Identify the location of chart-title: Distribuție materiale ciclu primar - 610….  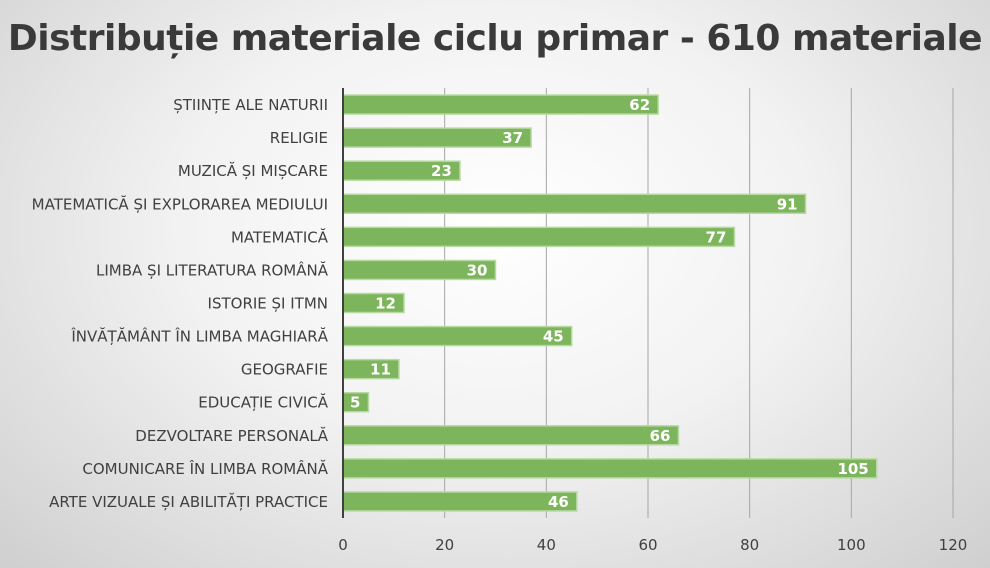
(495, 38).